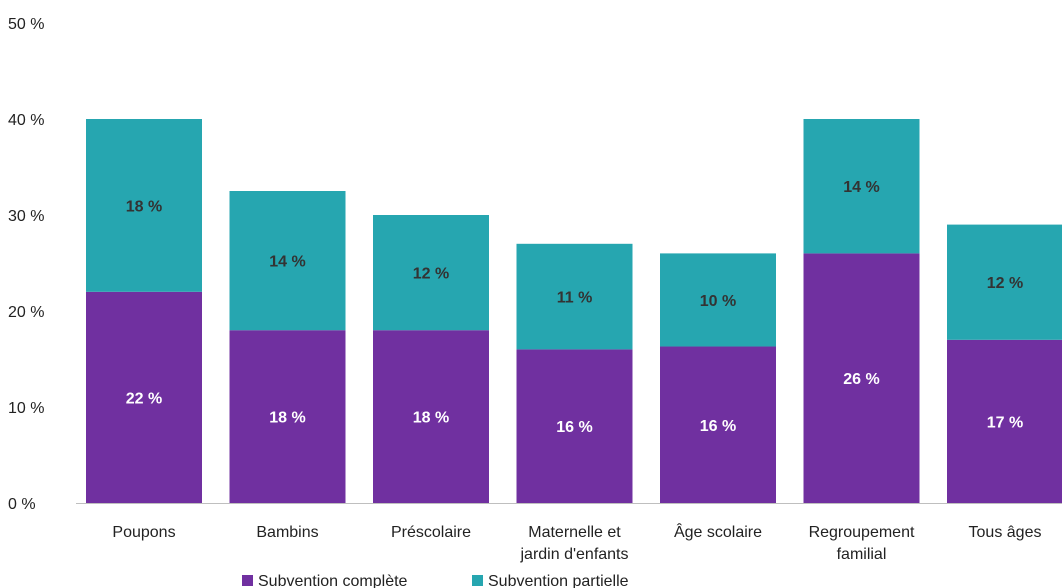 This screenshot has width=1062, height=588. I want to click on legend-label: Subvention complète, so click(333, 580).